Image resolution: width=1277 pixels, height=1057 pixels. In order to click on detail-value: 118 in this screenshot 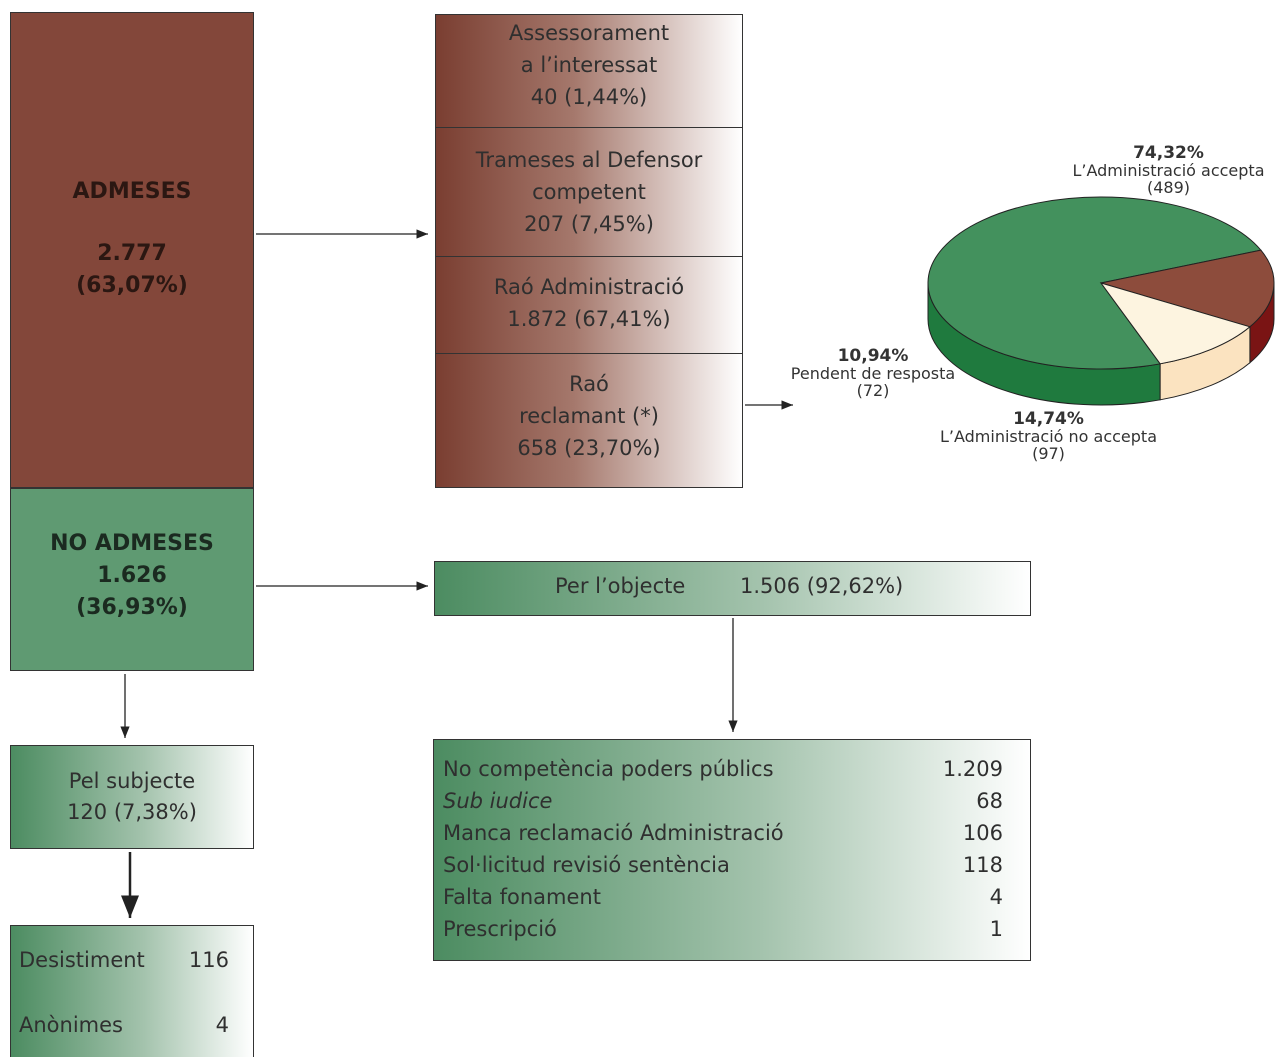, I will do `click(982, 865)`.